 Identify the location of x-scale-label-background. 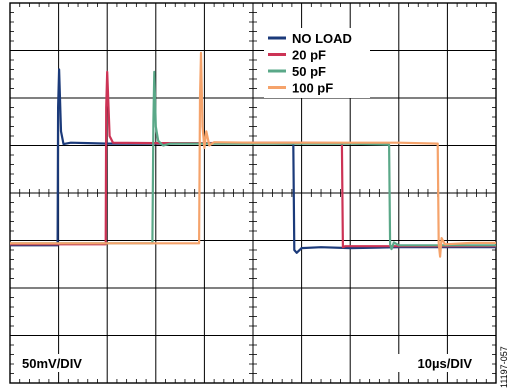
(434, 363).